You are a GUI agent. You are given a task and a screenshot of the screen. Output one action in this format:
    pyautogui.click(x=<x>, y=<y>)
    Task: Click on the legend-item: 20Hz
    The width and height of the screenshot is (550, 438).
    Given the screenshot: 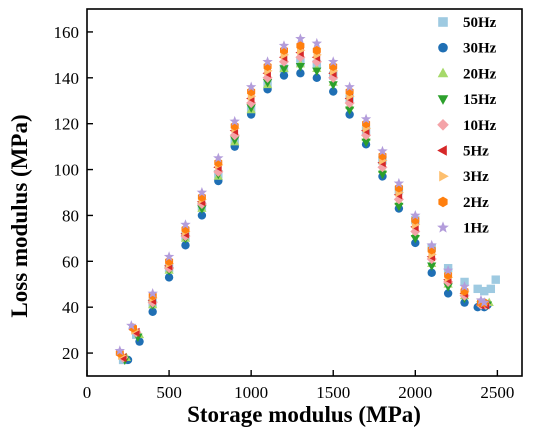 What is the action you would take?
    pyautogui.click(x=467, y=74)
    